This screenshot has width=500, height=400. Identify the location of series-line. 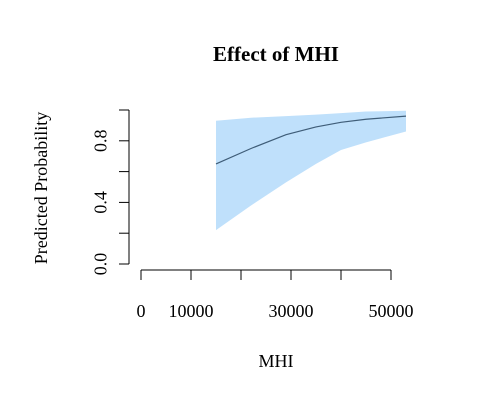
(311, 140).